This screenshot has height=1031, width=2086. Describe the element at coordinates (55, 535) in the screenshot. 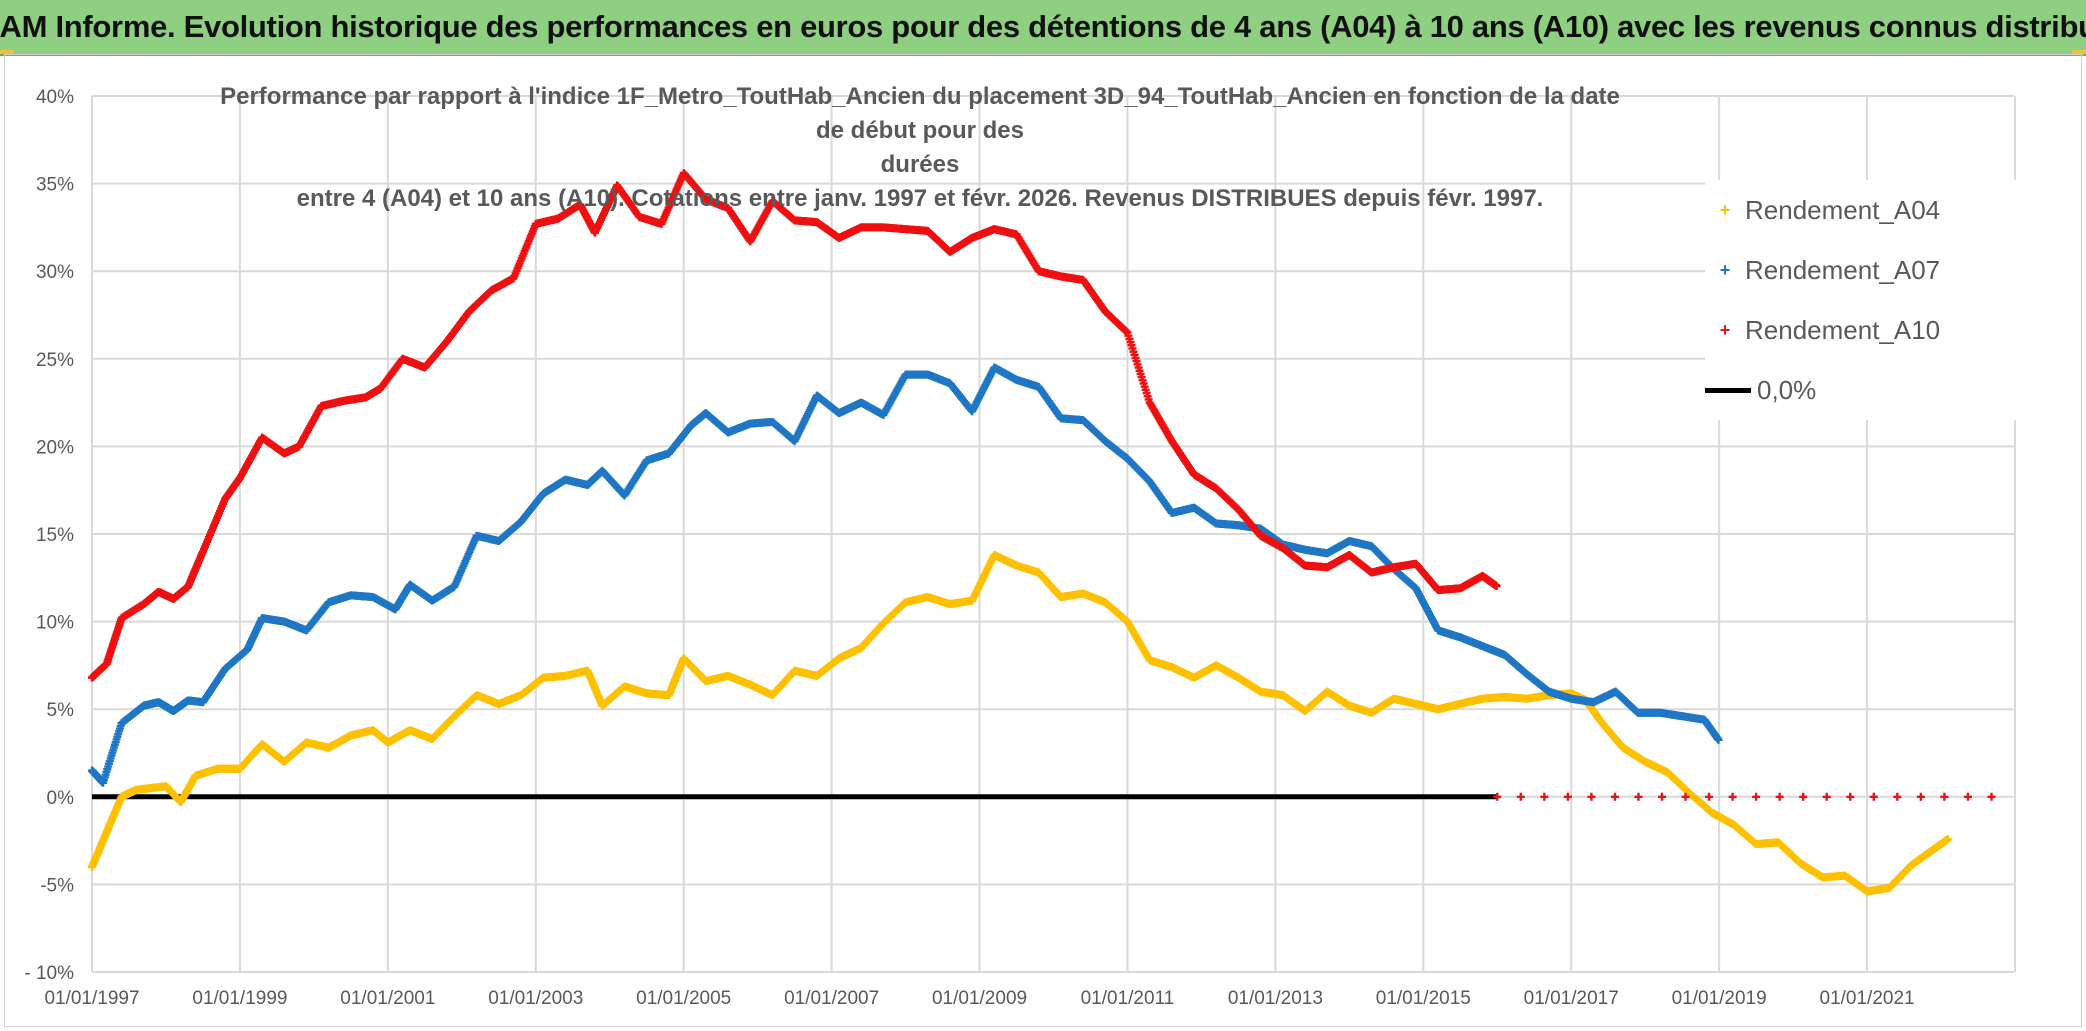

I see `y-tick-label: 15%` at that location.